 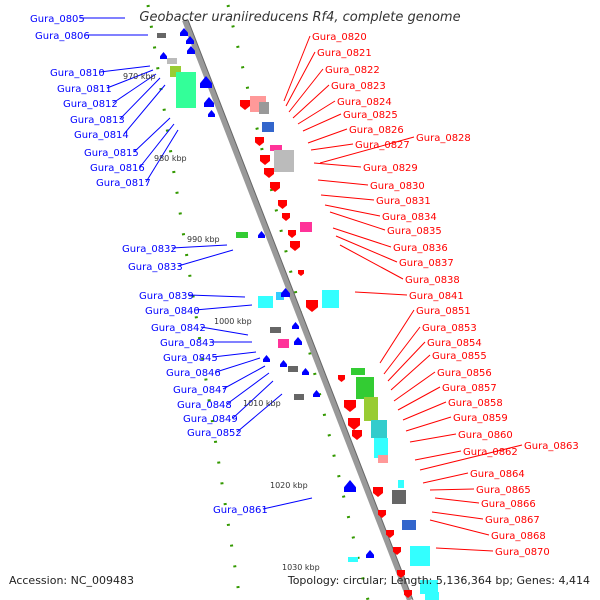 I want to click on scale-label: 990 kbp, so click(x=203, y=239).